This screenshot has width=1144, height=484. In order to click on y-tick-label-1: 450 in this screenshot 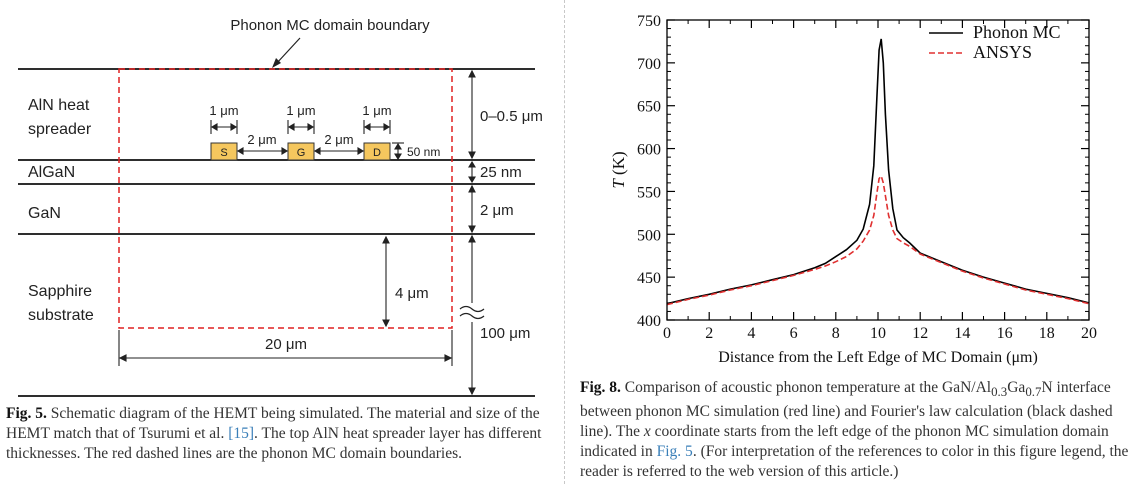, I will do `click(649, 278)`.